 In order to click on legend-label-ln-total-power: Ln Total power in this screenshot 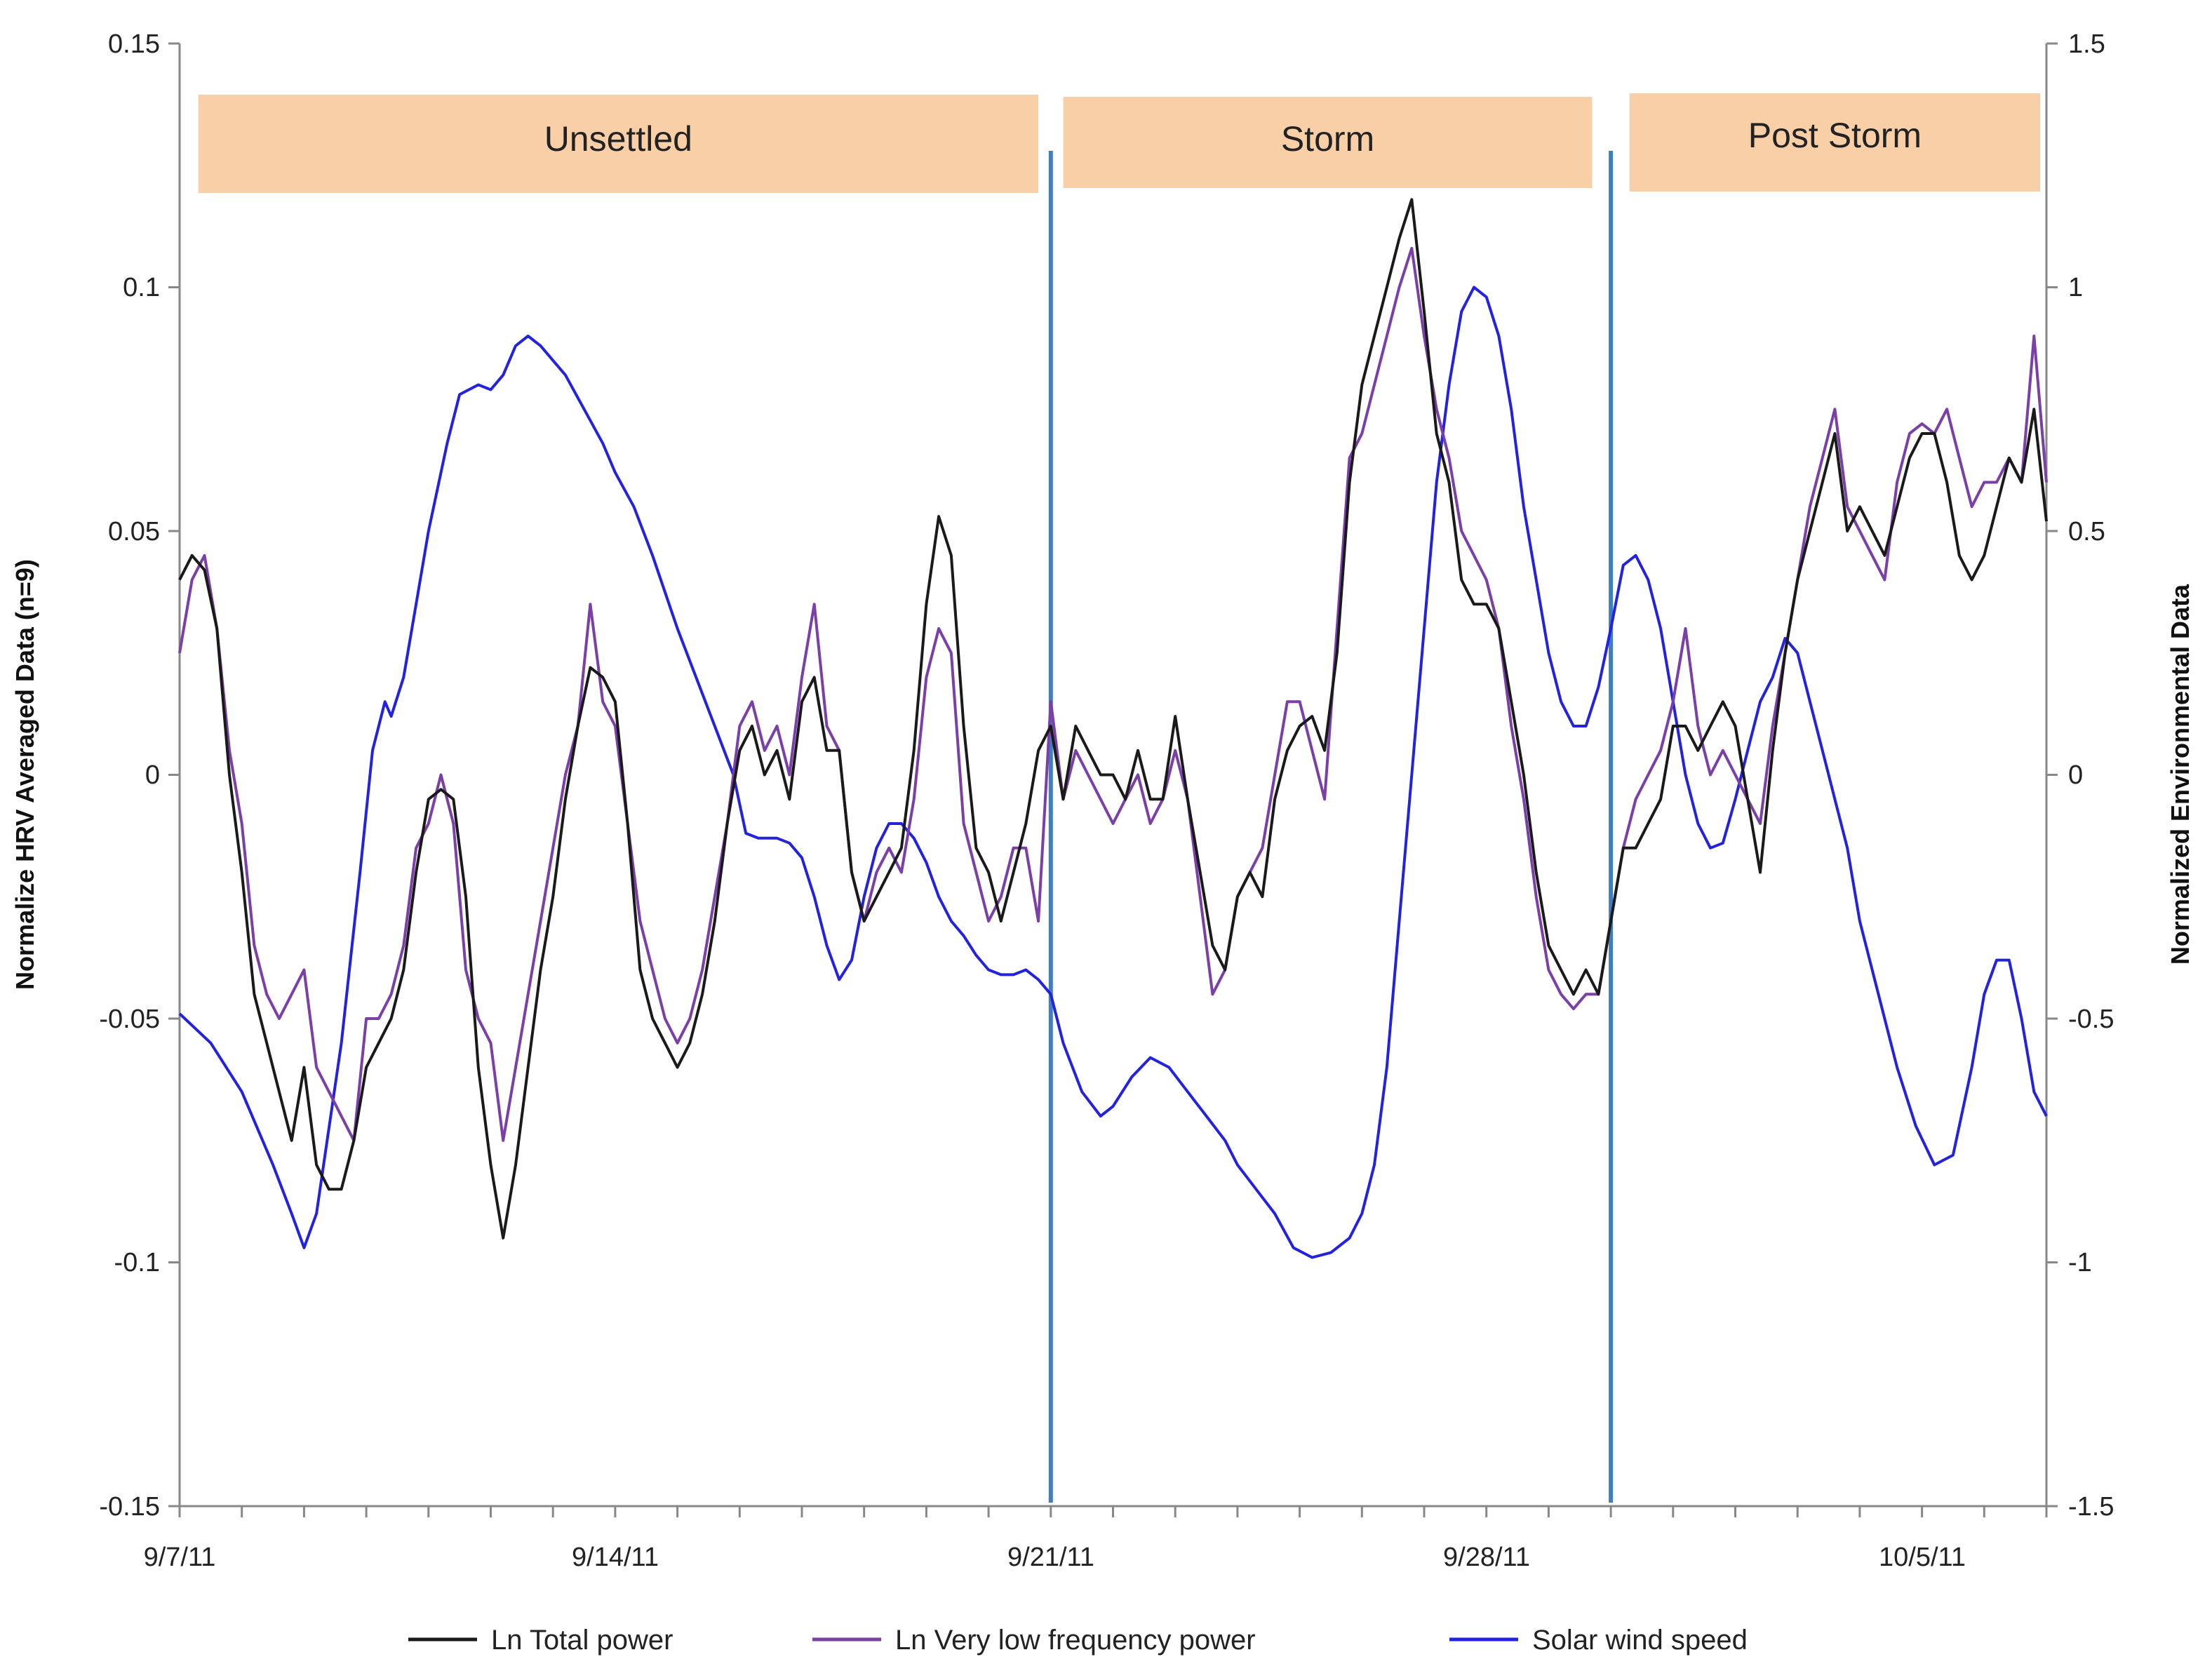, I will do `click(582, 1640)`.